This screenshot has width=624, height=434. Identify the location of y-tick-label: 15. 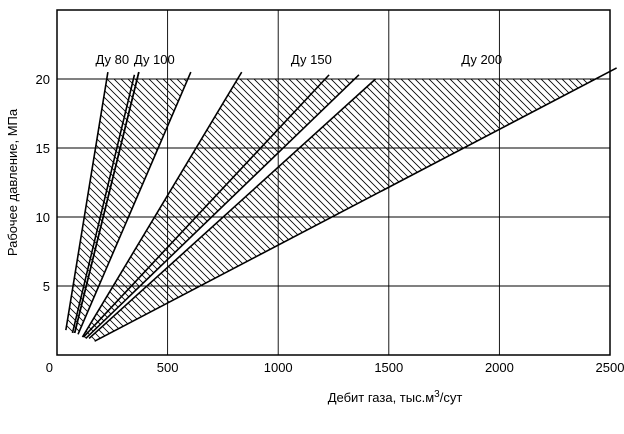
(43, 148).